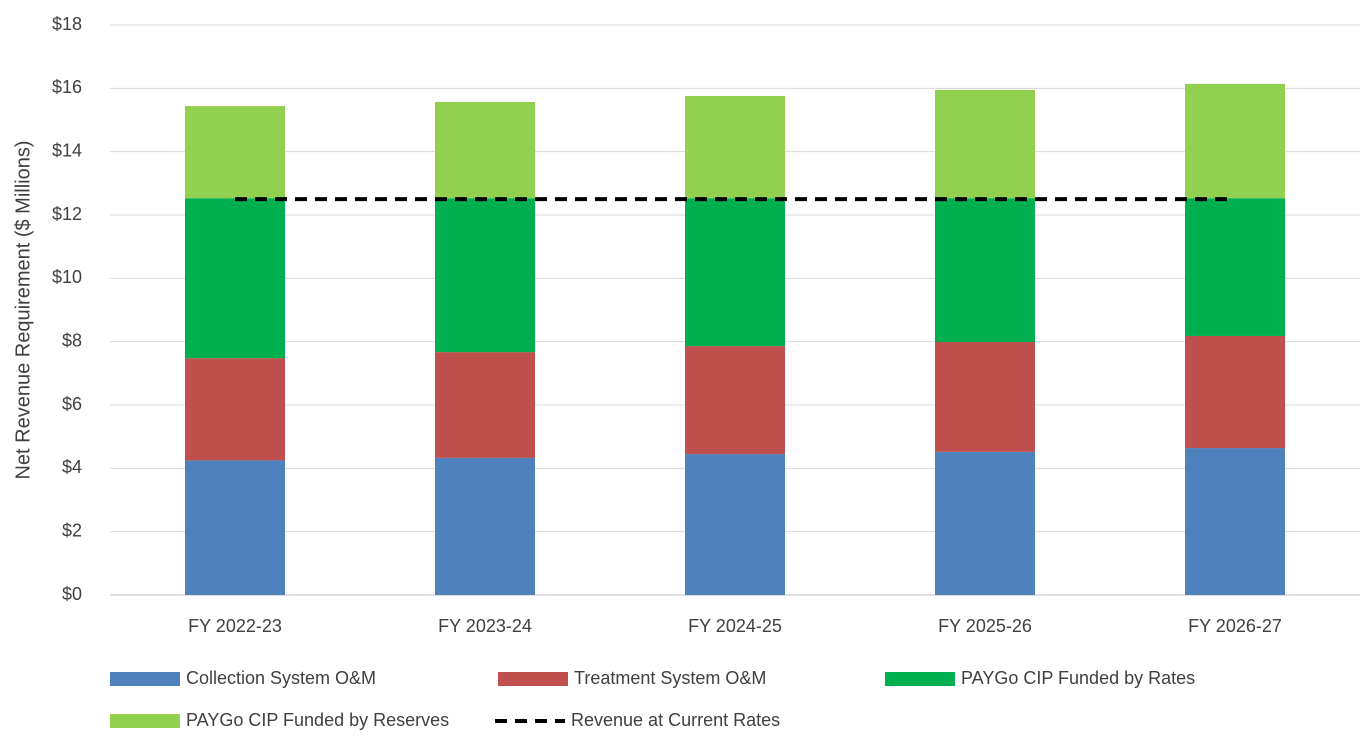  What do you see at coordinates (281, 678) in the screenshot?
I see `legend-label: Collection System O&M` at bounding box center [281, 678].